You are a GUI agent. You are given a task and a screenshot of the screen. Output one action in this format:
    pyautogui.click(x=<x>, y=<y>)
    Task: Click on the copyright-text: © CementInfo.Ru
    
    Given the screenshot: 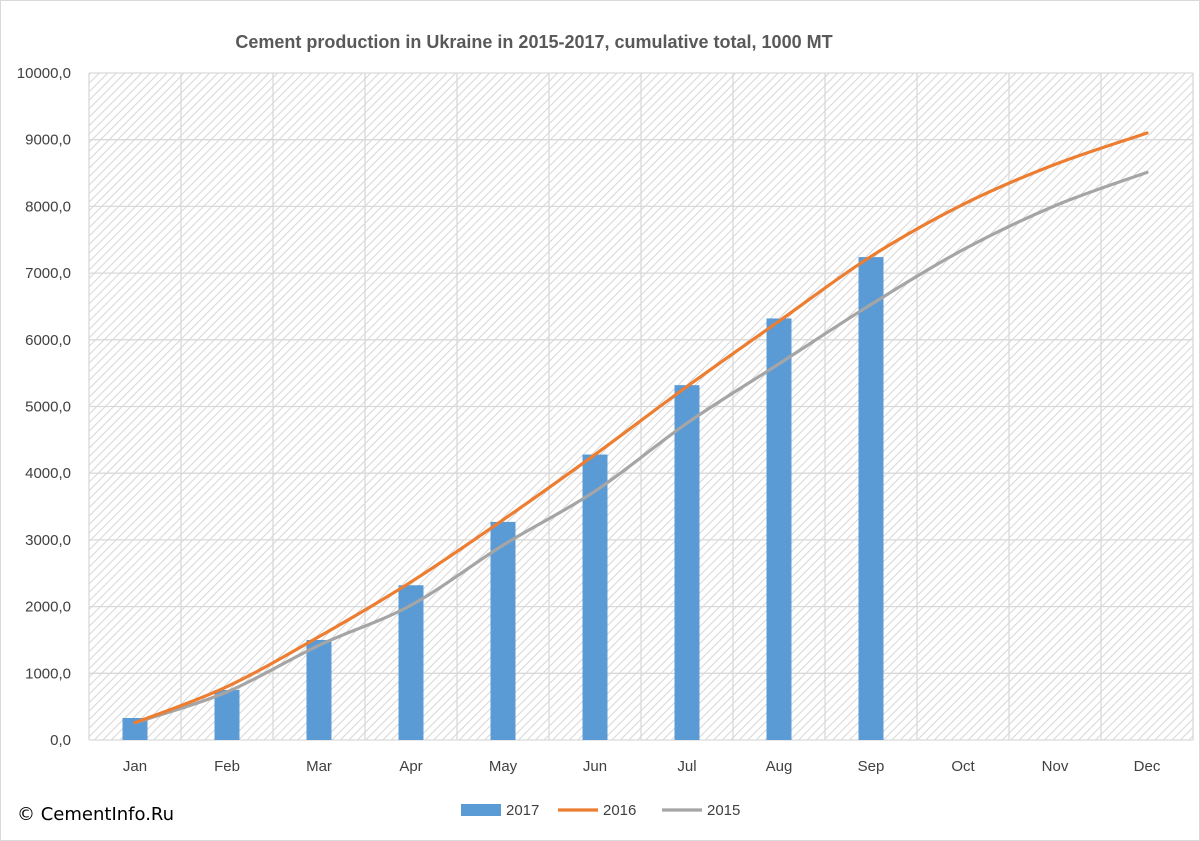 What is the action you would take?
    pyautogui.click(x=96, y=814)
    